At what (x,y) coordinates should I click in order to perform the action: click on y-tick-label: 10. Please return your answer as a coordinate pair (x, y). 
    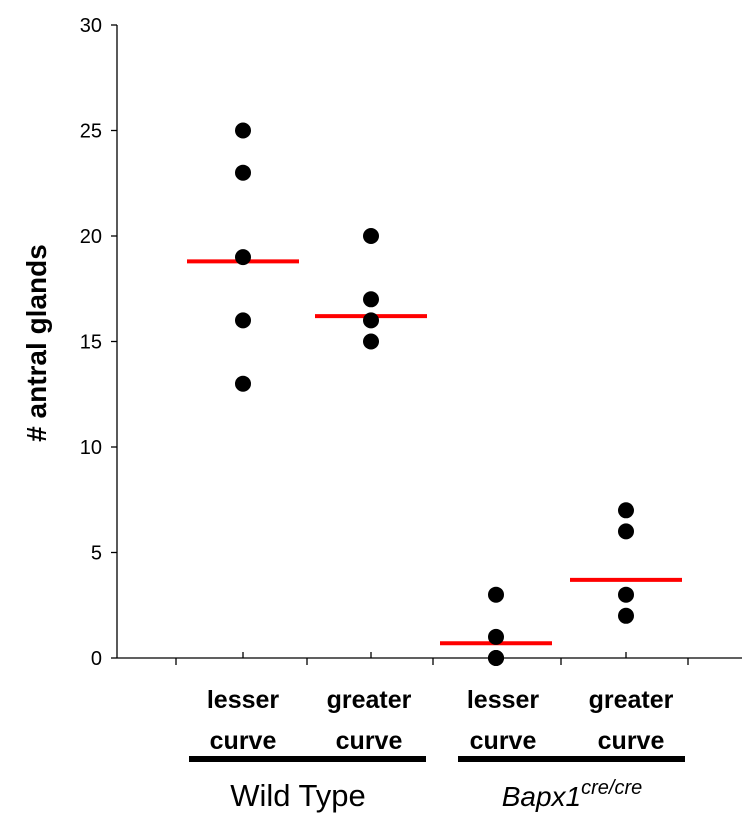
    Looking at the image, I should click on (91, 448).